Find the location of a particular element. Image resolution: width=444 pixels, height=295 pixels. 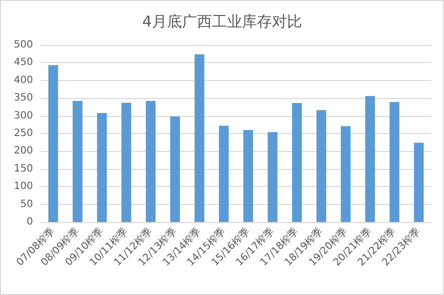

y-tick-label: 0 is located at coordinates (29, 222).